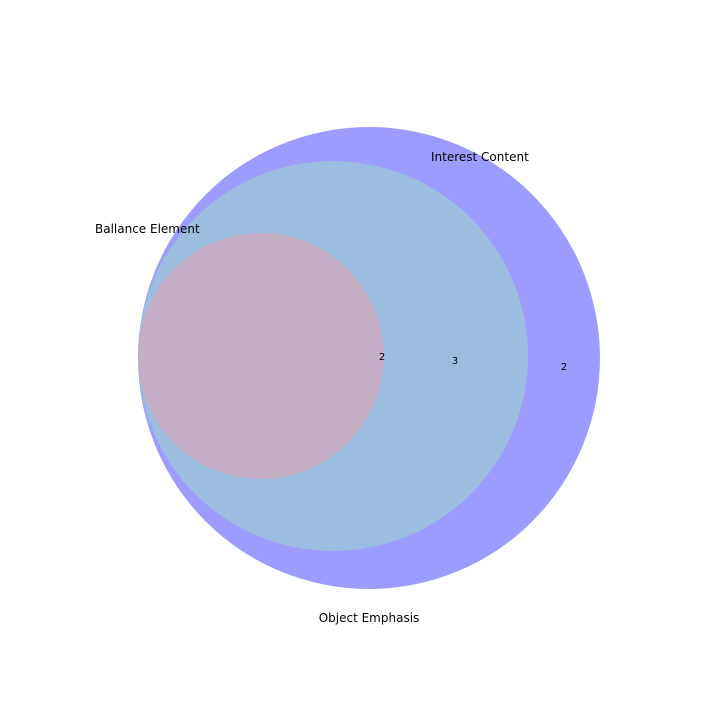  What do you see at coordinates (147, 229) in the screenshot?
I see `label-ballance-element: Ballance Element` at bounding box center [147, 229].